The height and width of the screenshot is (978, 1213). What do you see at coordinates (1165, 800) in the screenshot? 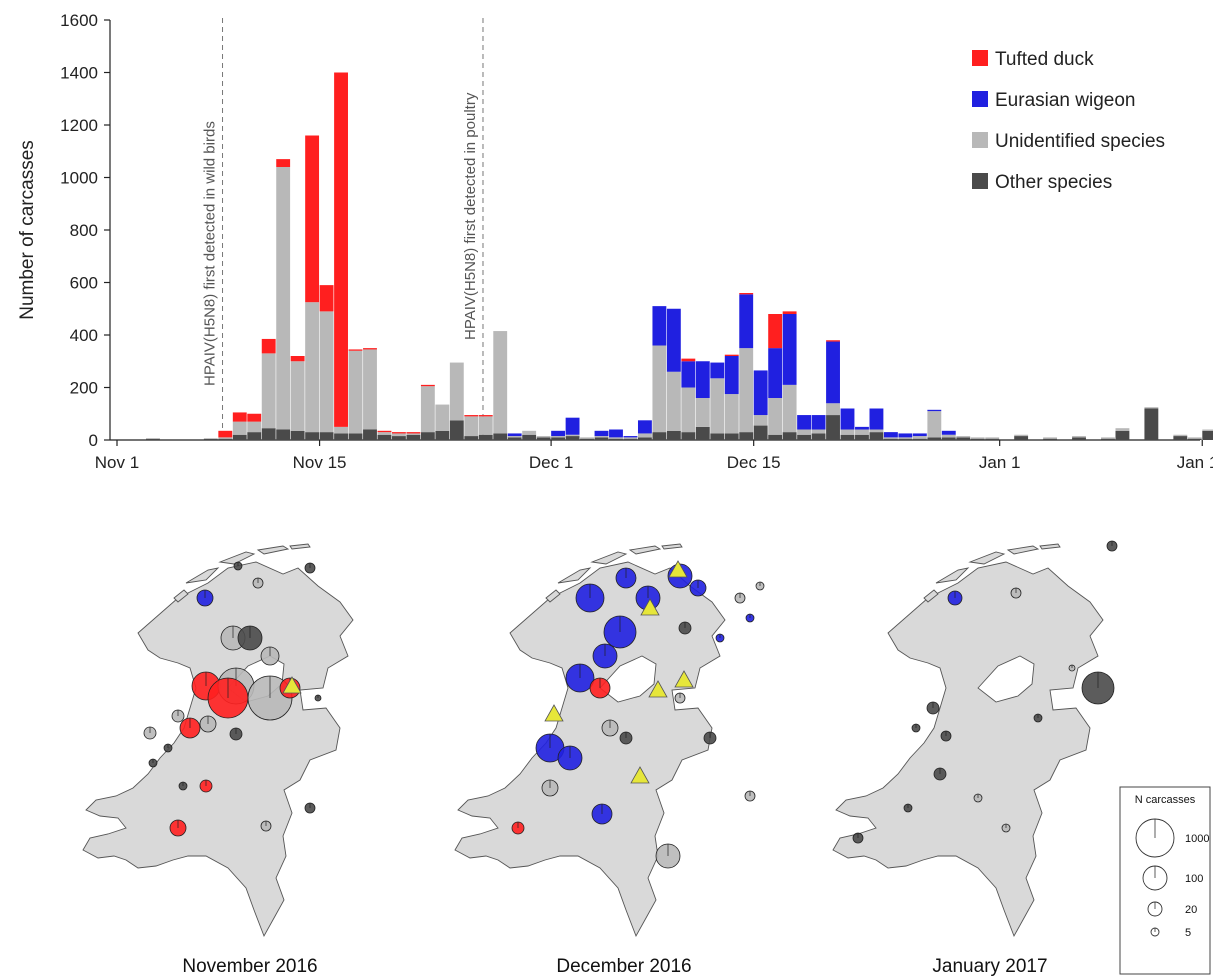
I see `size-legend-title: N carcasses` at bounding box center [1165, 800].